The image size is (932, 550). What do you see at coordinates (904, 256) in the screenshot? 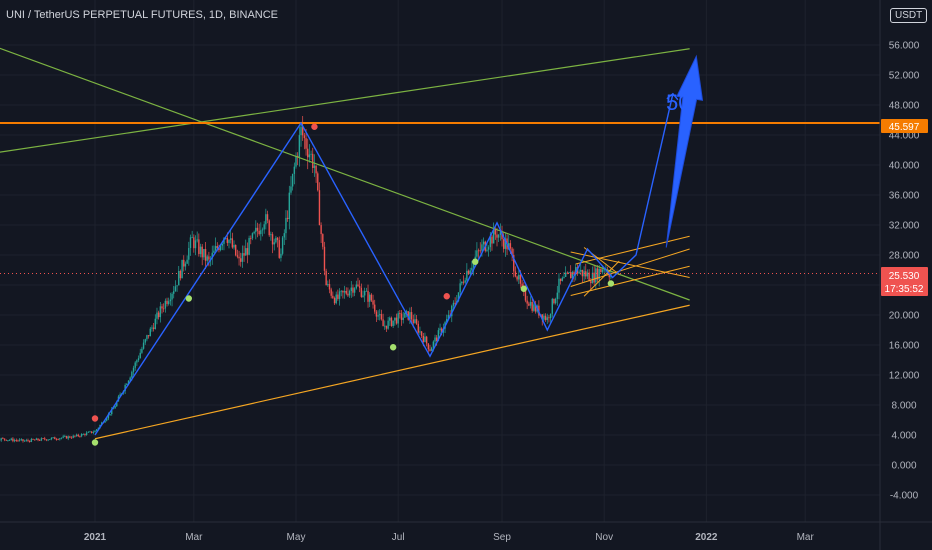
I see `price-tick-label: 28.000` at bounding box center [904, 256].